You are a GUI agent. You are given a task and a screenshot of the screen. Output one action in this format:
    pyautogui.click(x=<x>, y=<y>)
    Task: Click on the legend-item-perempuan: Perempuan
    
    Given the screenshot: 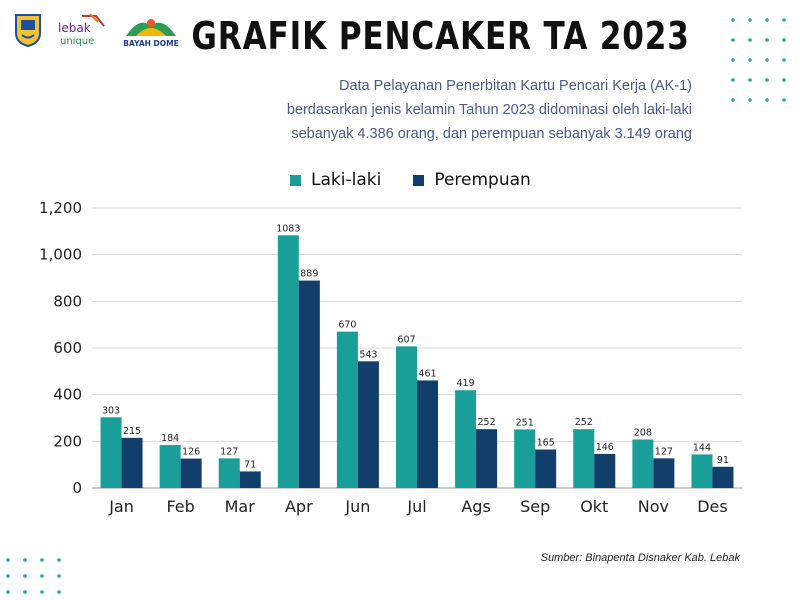 What is the action you would take?
    pyautogui.click(x=472, y=180)
    